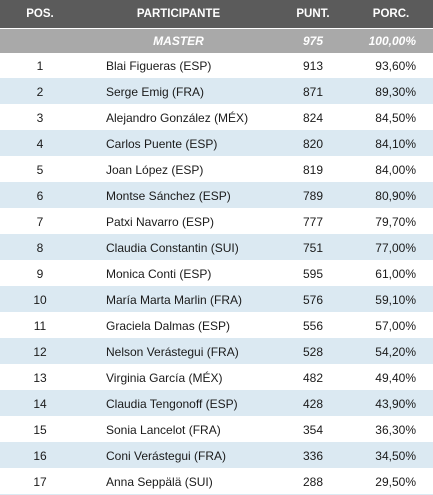 Image resolution: width=433 pixels, height=495 pixels. I want to click on row-percent: 61,00%, so click(391, 273).